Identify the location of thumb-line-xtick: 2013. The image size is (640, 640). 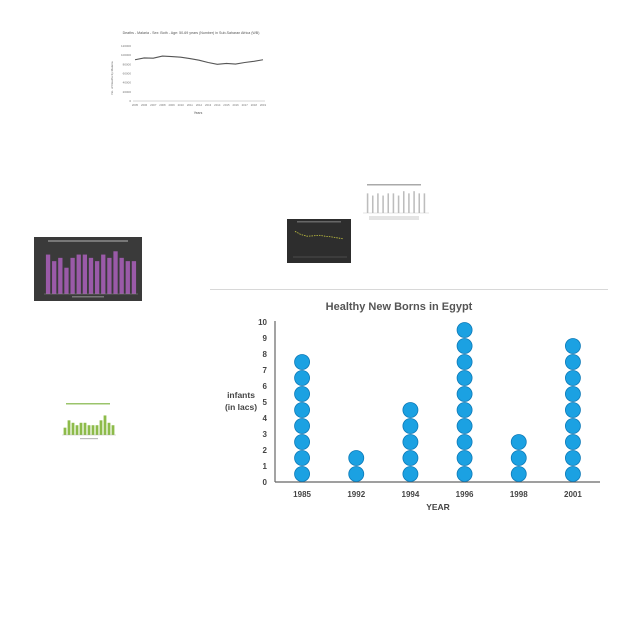
(208, 105).